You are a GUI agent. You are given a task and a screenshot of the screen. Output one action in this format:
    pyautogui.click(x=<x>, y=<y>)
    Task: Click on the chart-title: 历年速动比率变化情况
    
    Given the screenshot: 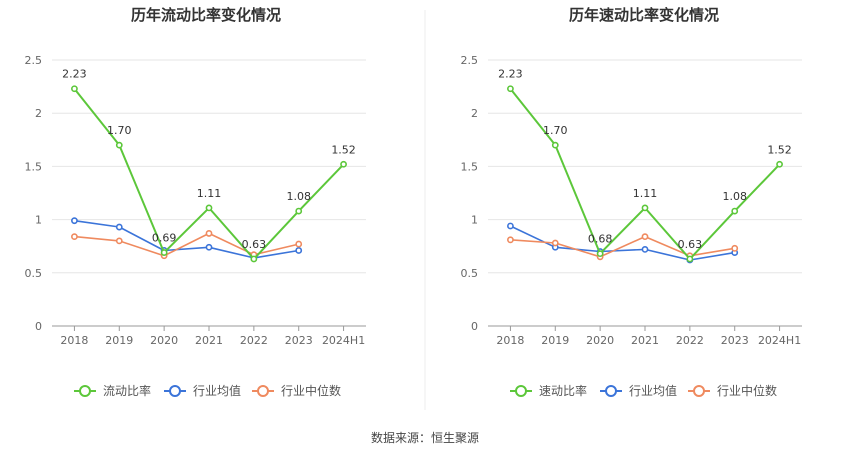 What is the action you would take?
    pyautogui.click(x=644, y=15)
    